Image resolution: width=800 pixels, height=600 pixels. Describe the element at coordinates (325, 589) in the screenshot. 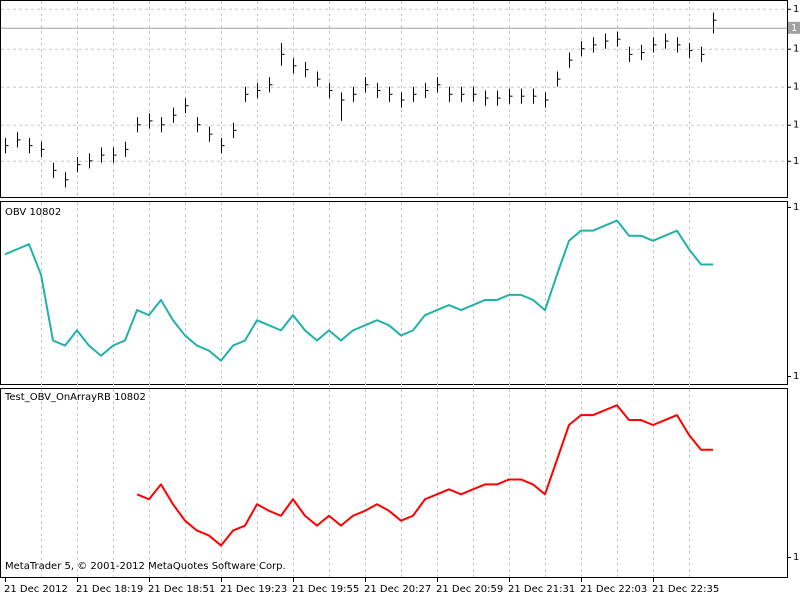

I see `x-tick-label: 21 Dec 19:55` at that location.